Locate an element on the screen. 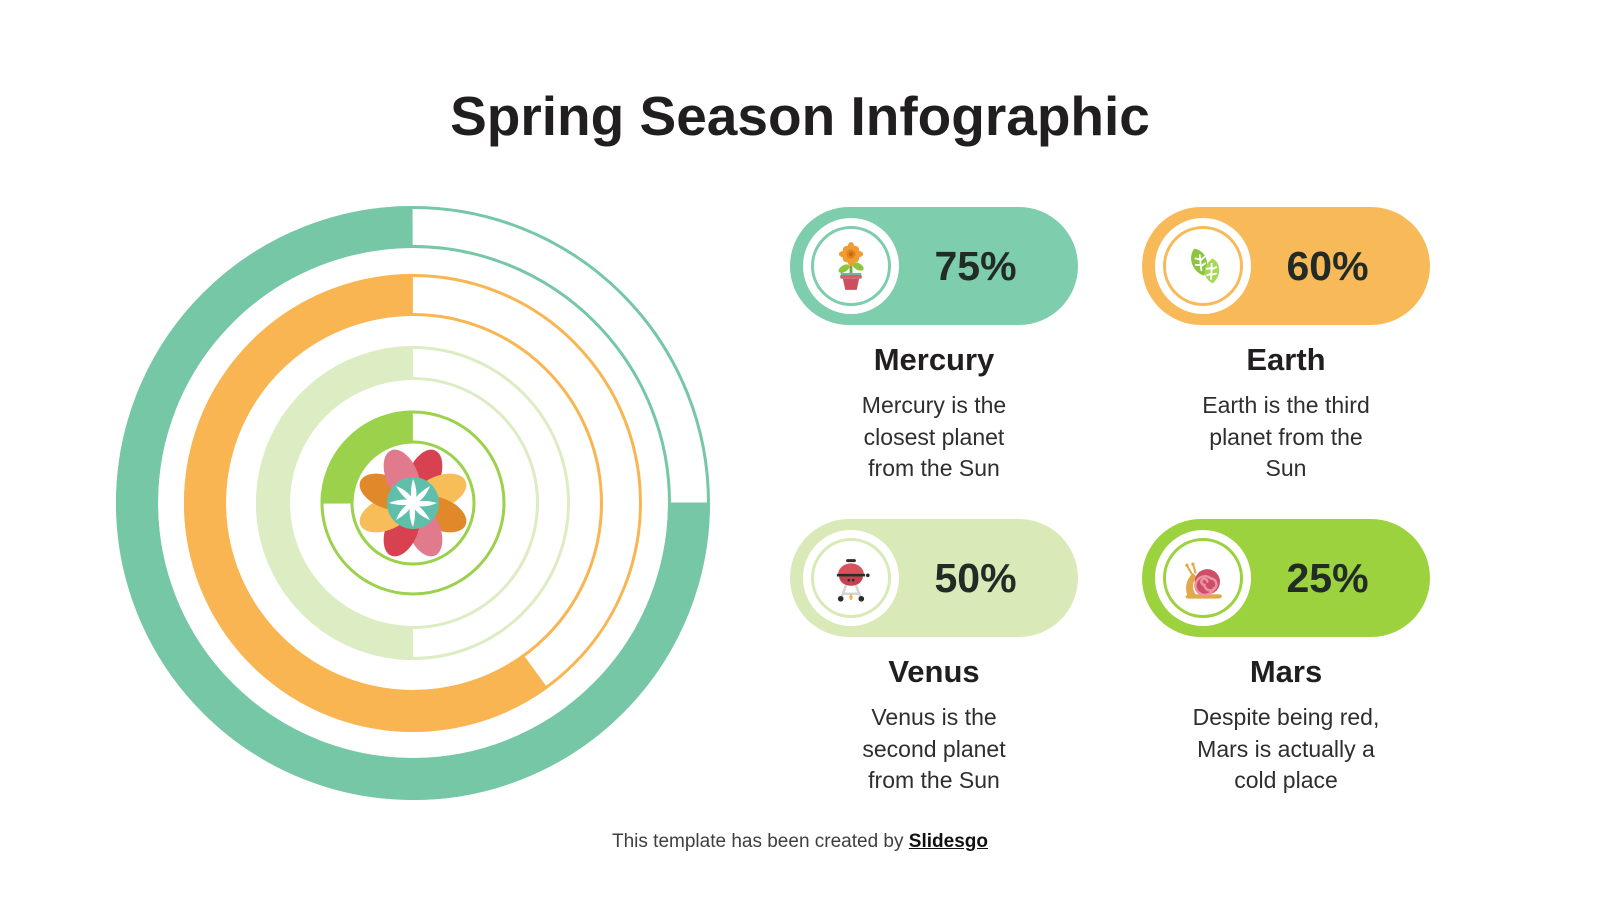 This screenshot has width=1600, height=900. percent-value: 25% is located at coordinates (1327, 577).